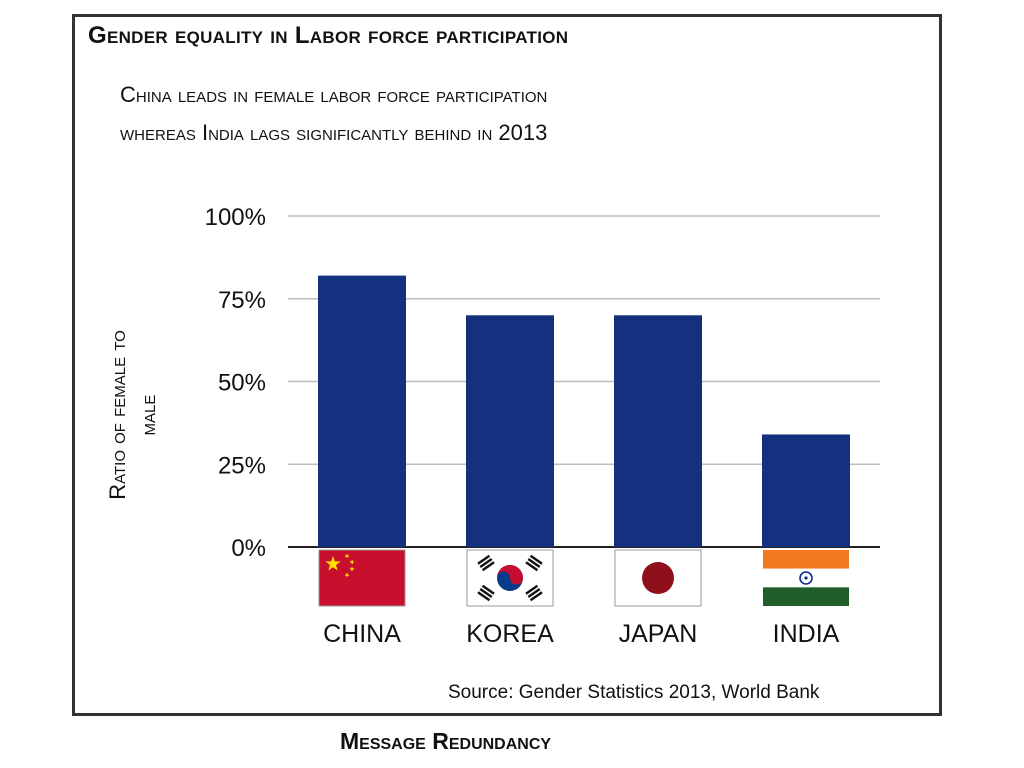 The image size is (1024, 768). Describe the element at coordinates (806, 634) in the screenshot. I see `x-category-label: INDIA` at that location.